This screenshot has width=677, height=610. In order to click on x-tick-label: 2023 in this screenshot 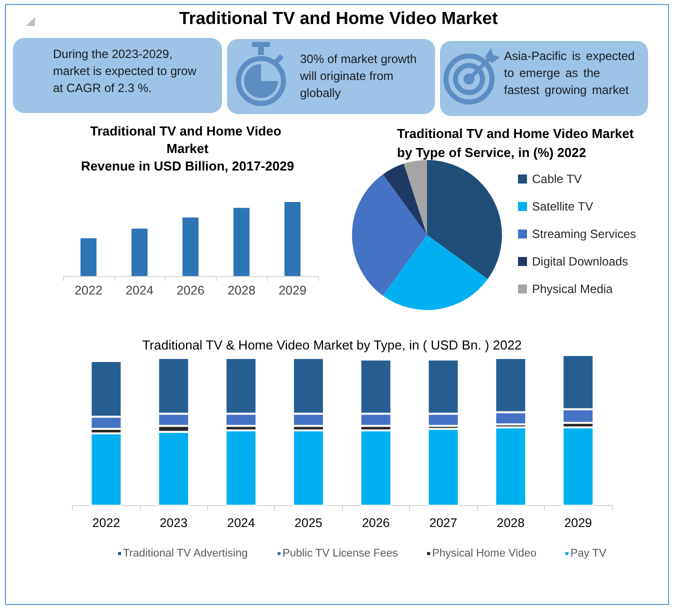, I will do `click(174, 523)`.